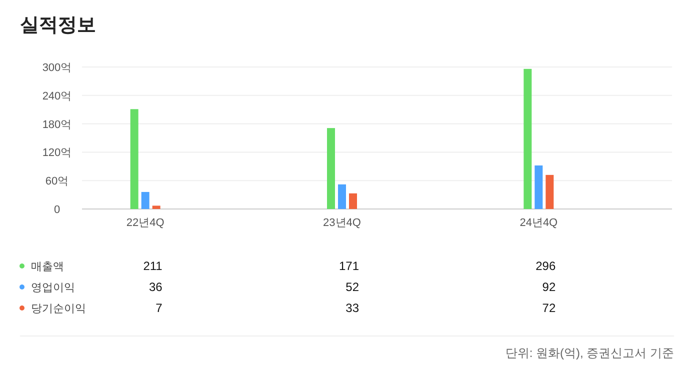 The image size is (693, 381). What do you see at coordinates (145, 223) in the screenshot?
I see `x-tick-label: 22년4Q` at bounding box center [145, 223].